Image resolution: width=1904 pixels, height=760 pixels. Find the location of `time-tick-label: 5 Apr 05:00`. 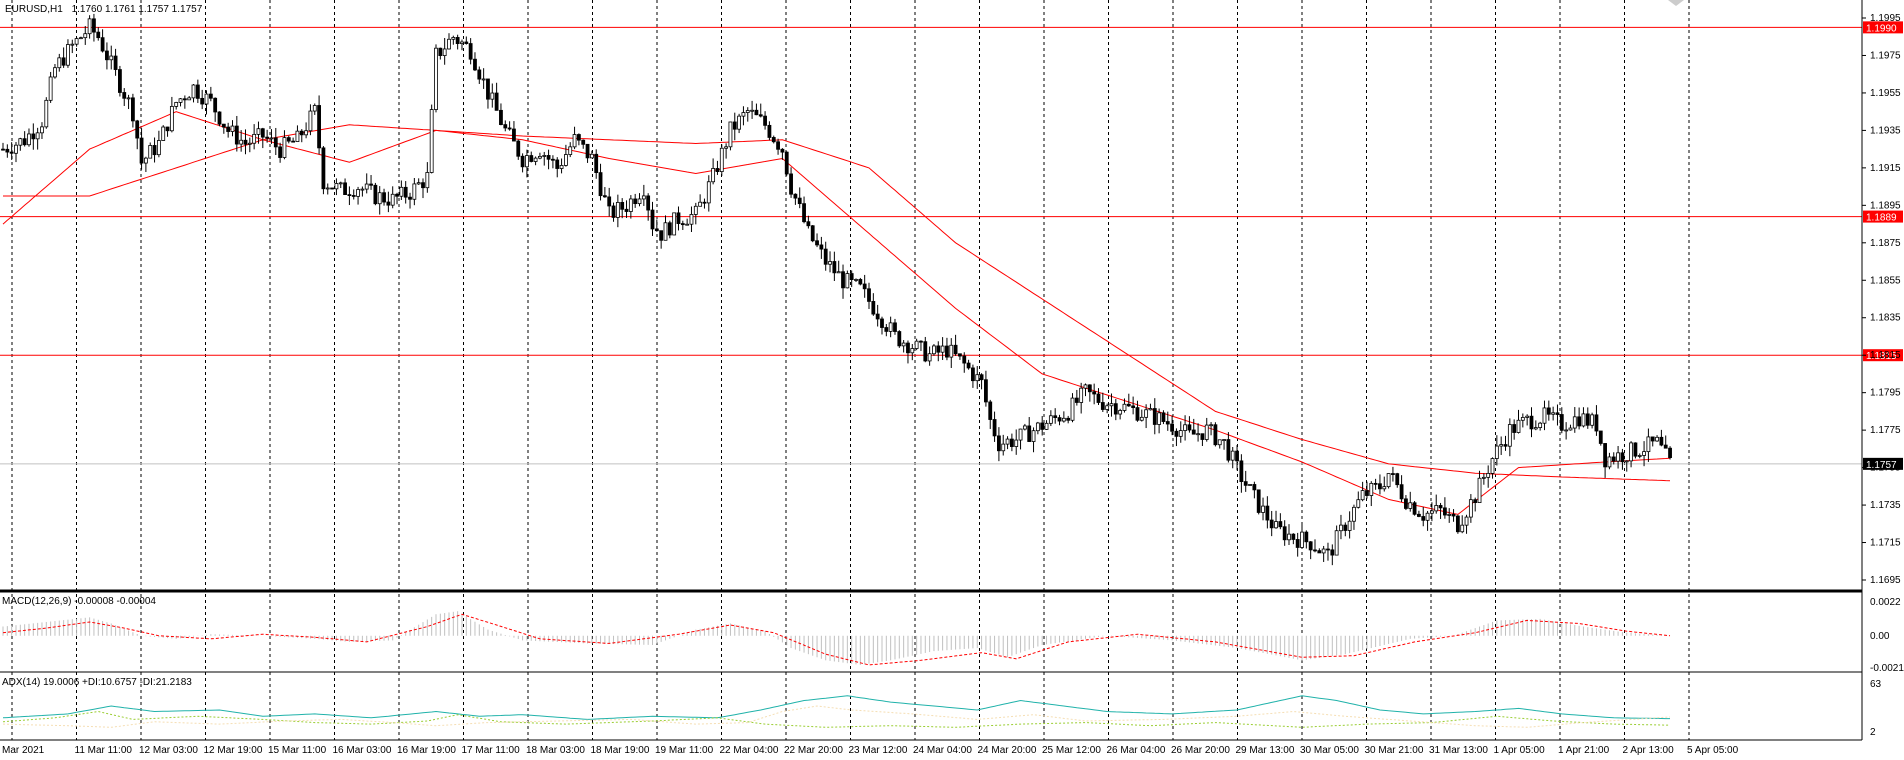

time-tick-label: 5 Apr 05:00 is located at coordinates (1713, 750).